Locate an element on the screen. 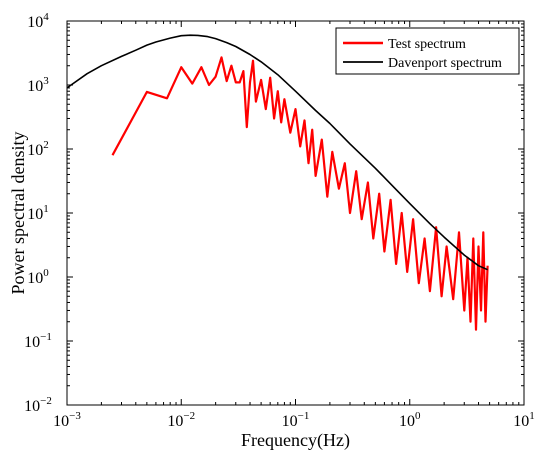  x-tick-label: 10⁰ is located at coordinates (410, 420).